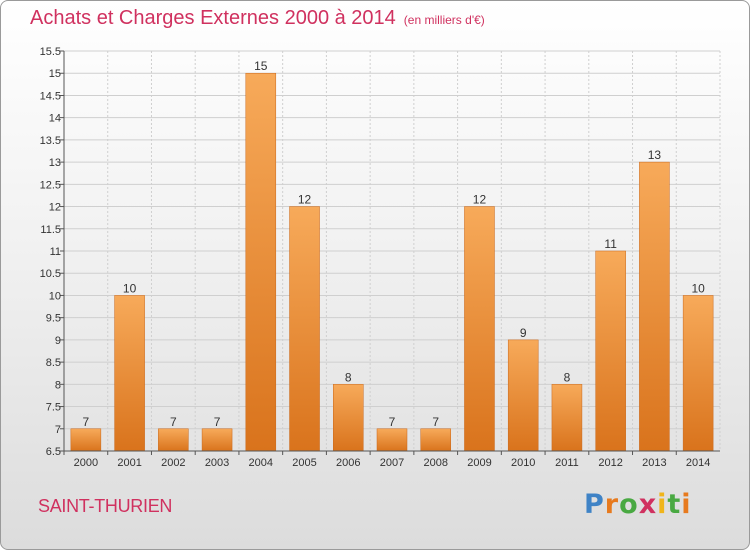 The height and width of the screenshot is (550, 750). What do you see at coordinates (435, 440) in the screenshot?
I see `bar-2008` at bounding box center [435, 440].